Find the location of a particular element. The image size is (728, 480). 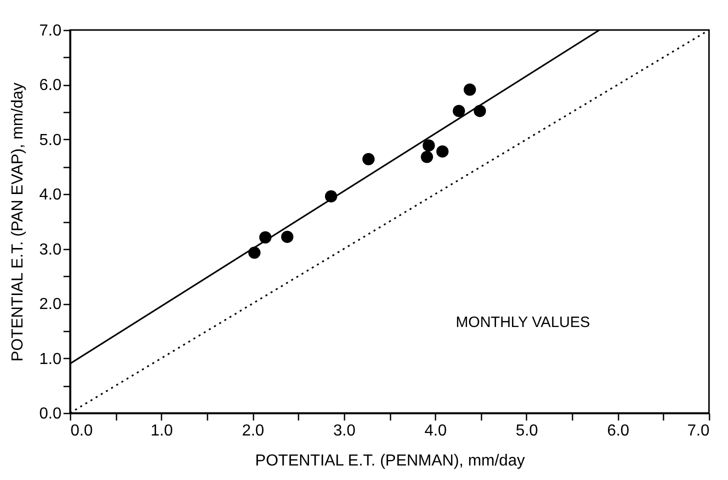

y-tick-label: 5.0 is located at coordinates (50, 140).